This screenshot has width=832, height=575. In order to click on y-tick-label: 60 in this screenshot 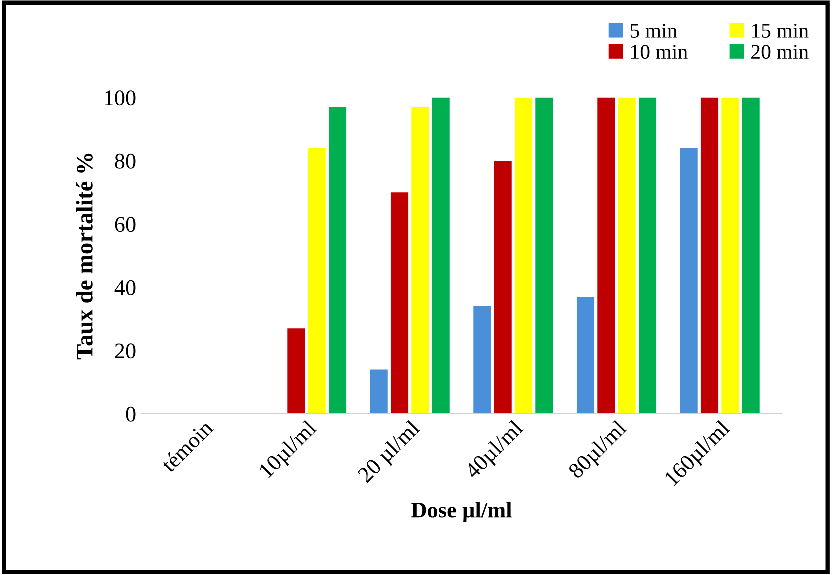, I will do `click(125, 224)`.